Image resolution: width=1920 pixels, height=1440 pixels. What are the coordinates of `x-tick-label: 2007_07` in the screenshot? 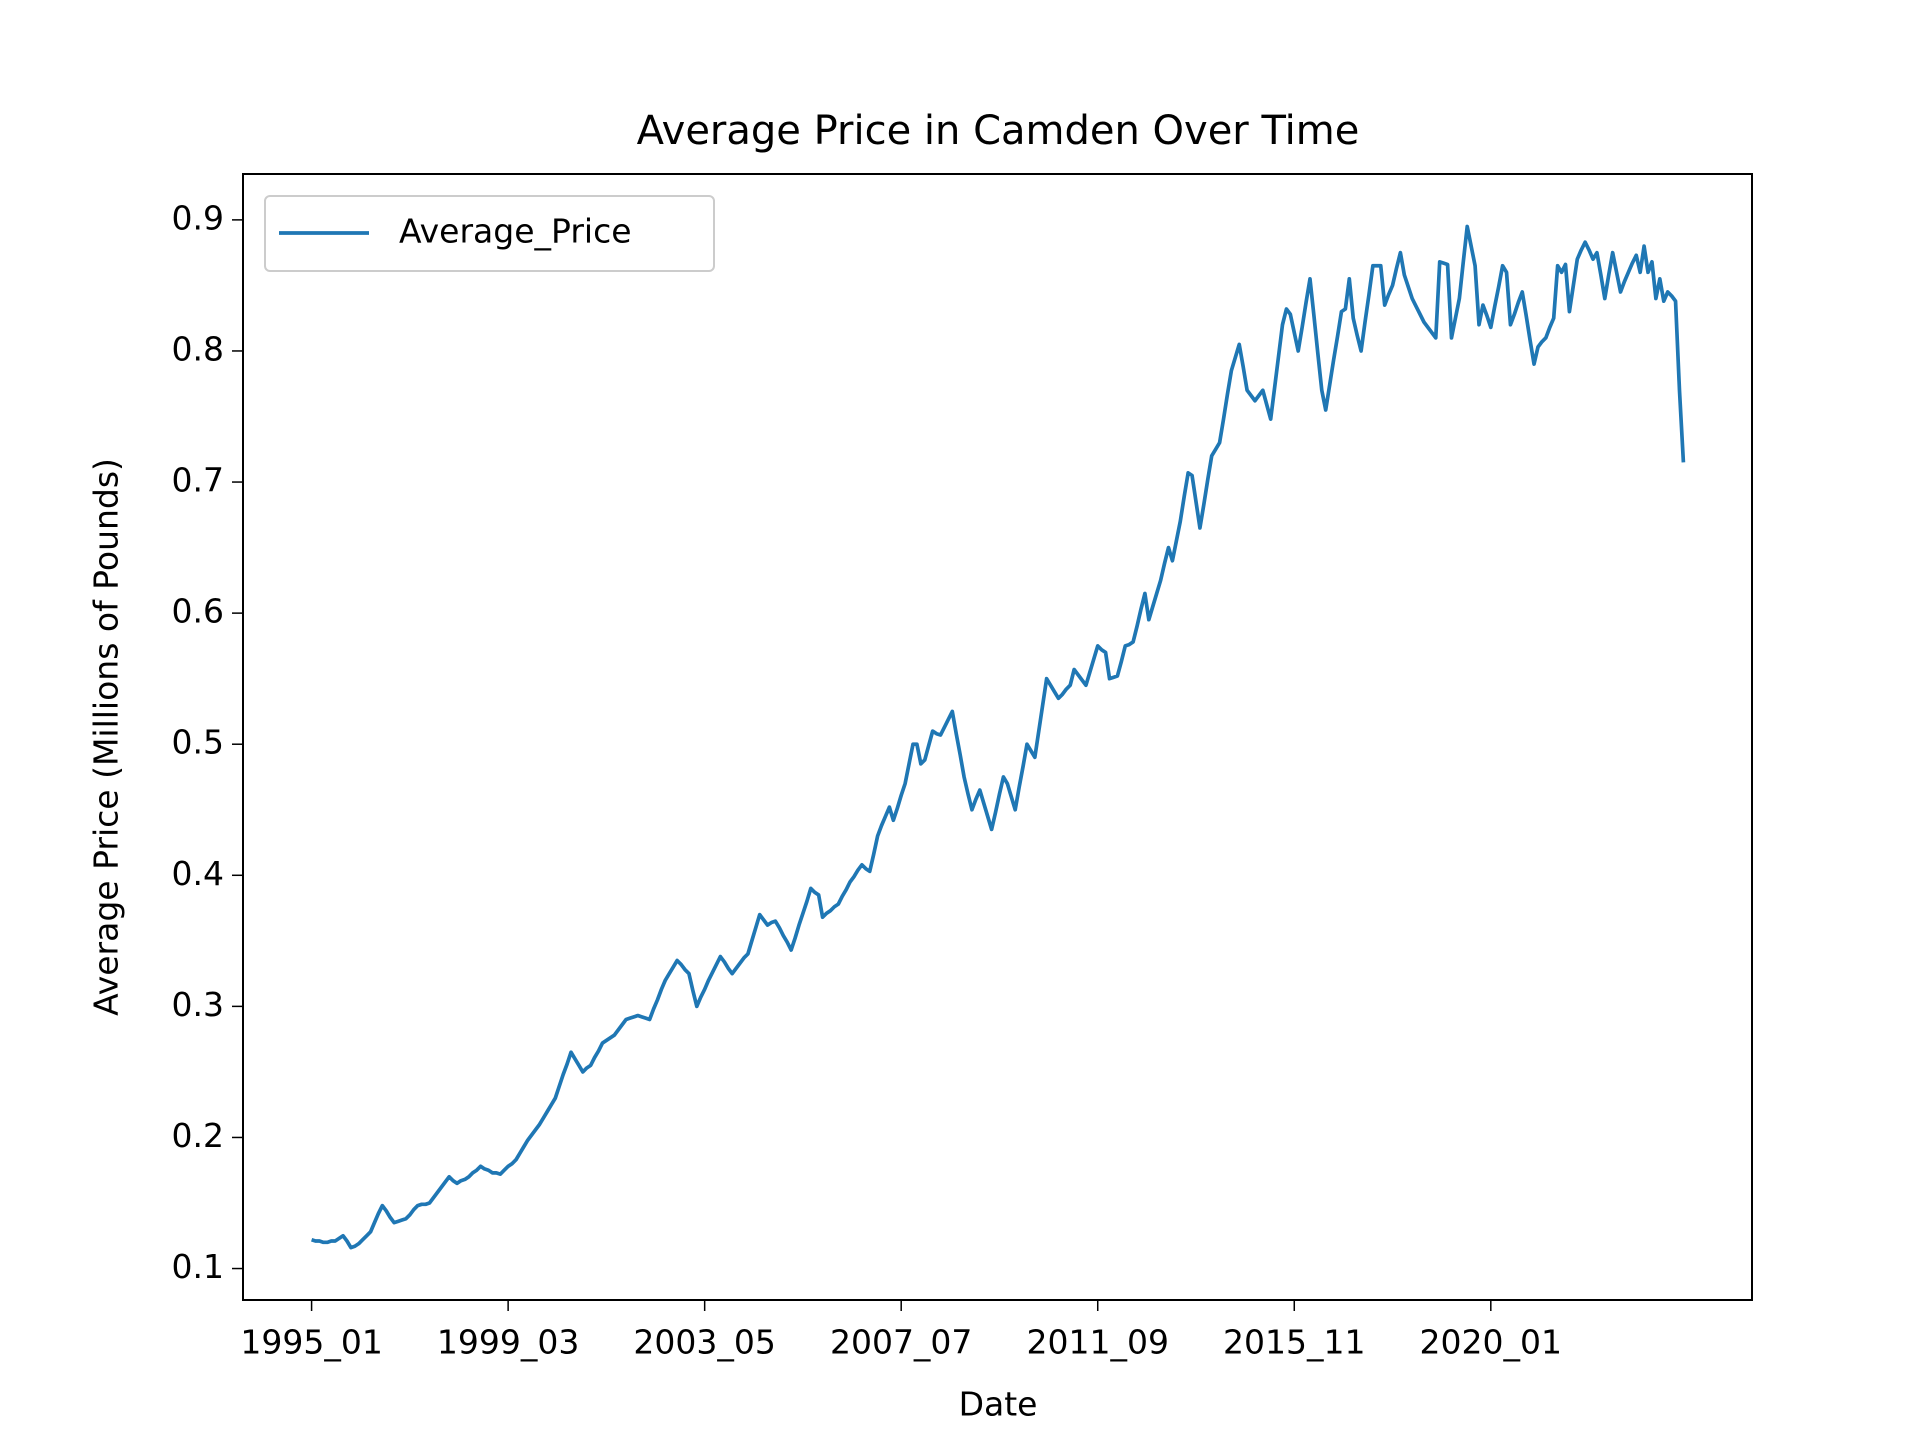 It's located at (901, 1342).